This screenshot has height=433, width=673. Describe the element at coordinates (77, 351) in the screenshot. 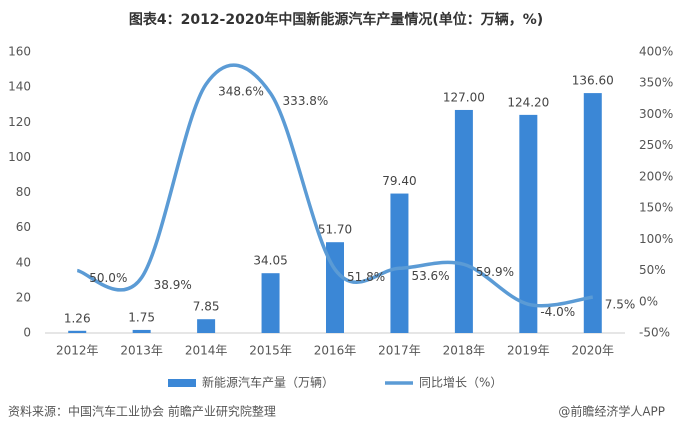

I see `x-tick-label: 2012年` at that location.